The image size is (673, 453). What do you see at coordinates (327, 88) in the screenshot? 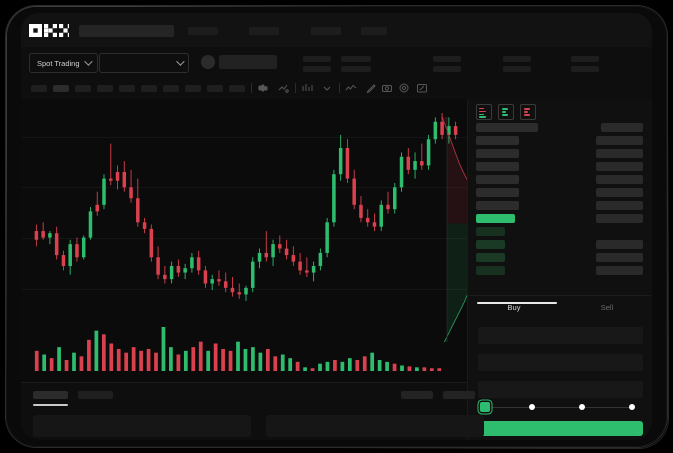
I see `compare-chevron-icon` at bounding box center [327, 88].